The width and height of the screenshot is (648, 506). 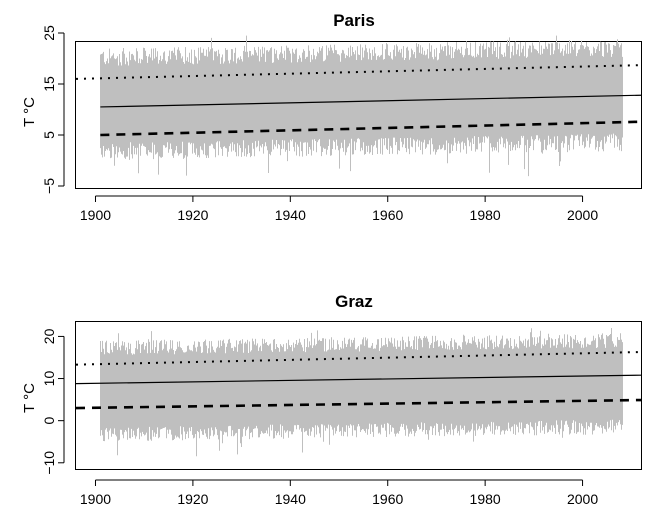 I want to click on chart-title: Graz, so click(x=354, y=301).